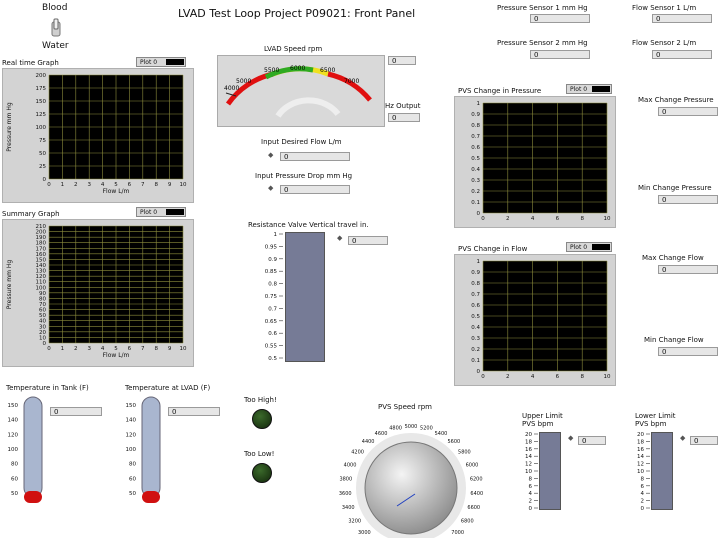 This screenshot has width=720, height=542. I want to click on pvs-flow-graph-title: PVS Change in Flow, so click(493, 249).